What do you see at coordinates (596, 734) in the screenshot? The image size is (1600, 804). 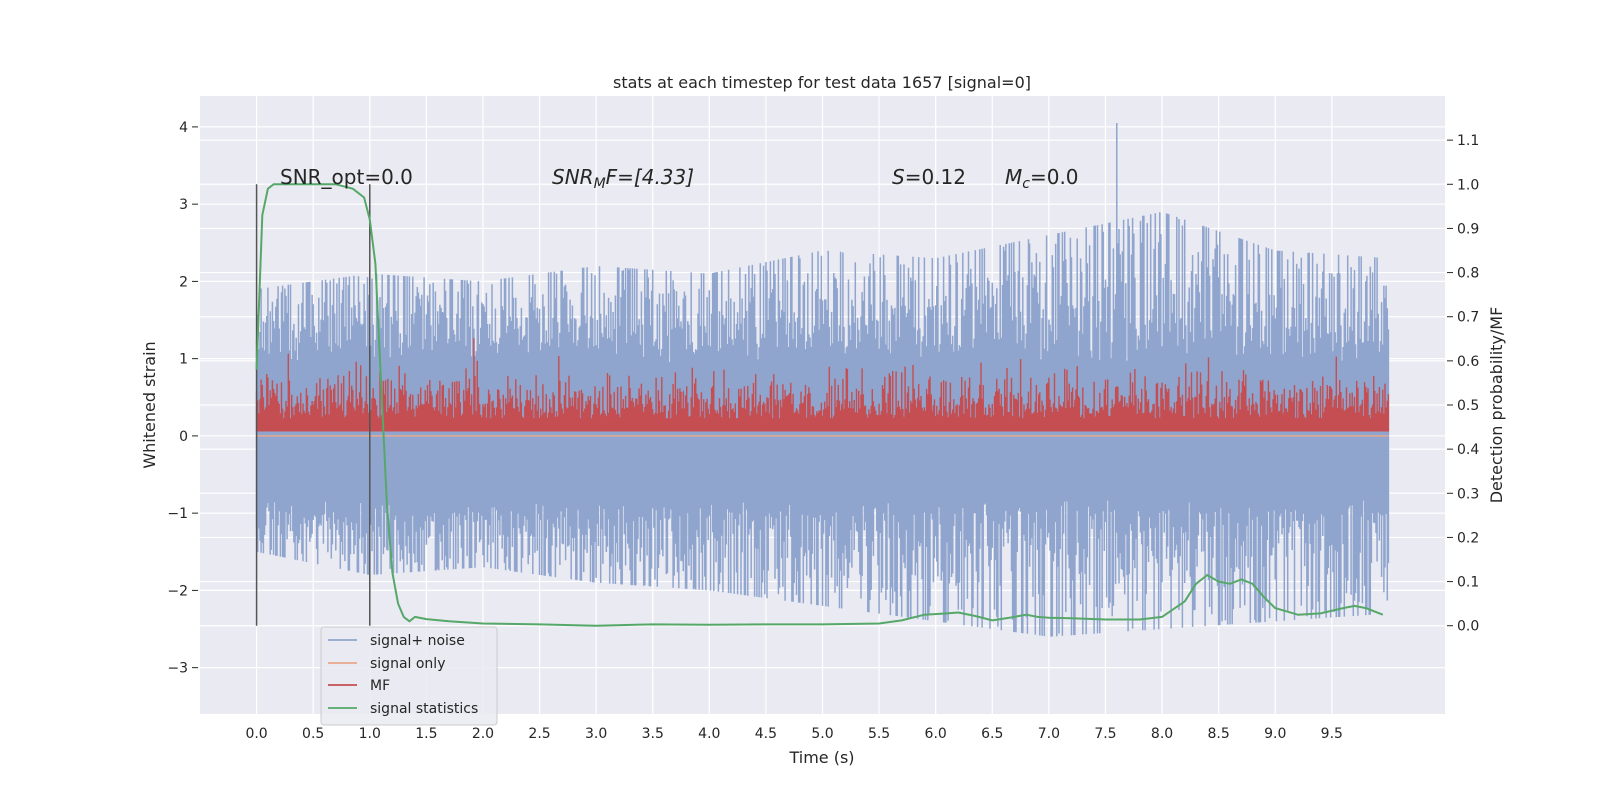 I see `x-tick-label: 3.0` at bounding box center [596, 734].